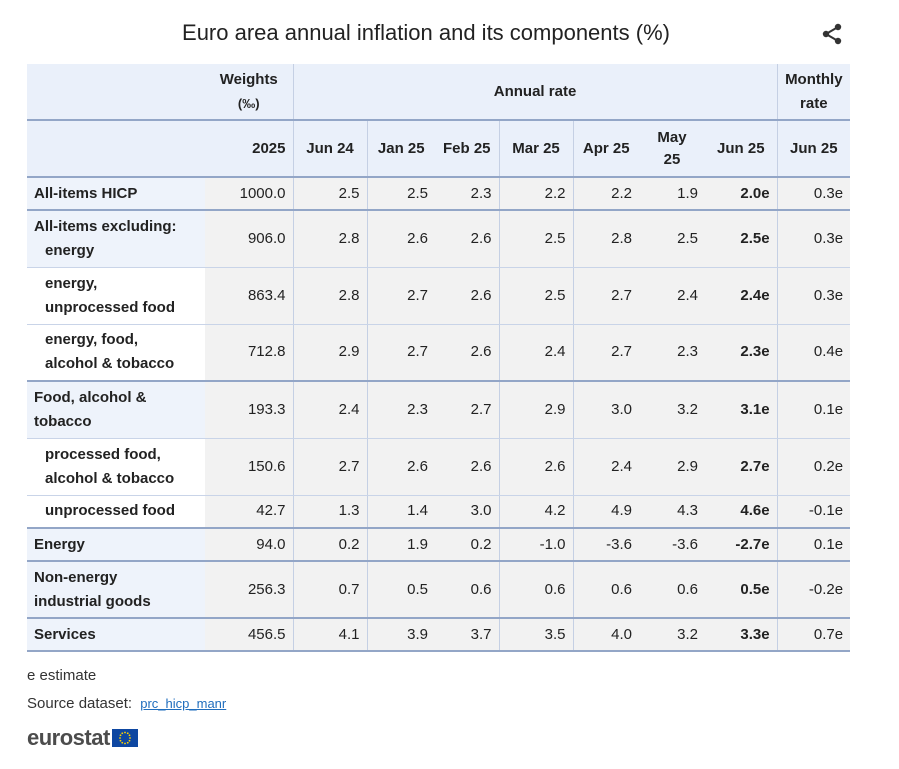 The height and width of the screenshot is (769, 899). What do you see at coordinates (467, 149) in the screenshot?
I see `column-header: Feb 25` at bounding box center [467, 149].